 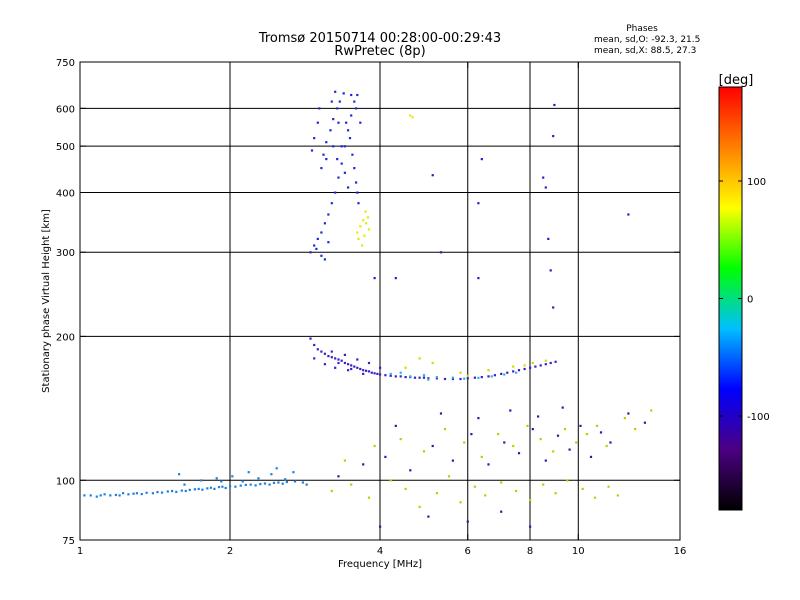 What do you see at coordinates (46, 301) in the screenshot?
I see `y-axis-label: Stationary phase Virtual Height [km]` at bounding box center [46, 301].